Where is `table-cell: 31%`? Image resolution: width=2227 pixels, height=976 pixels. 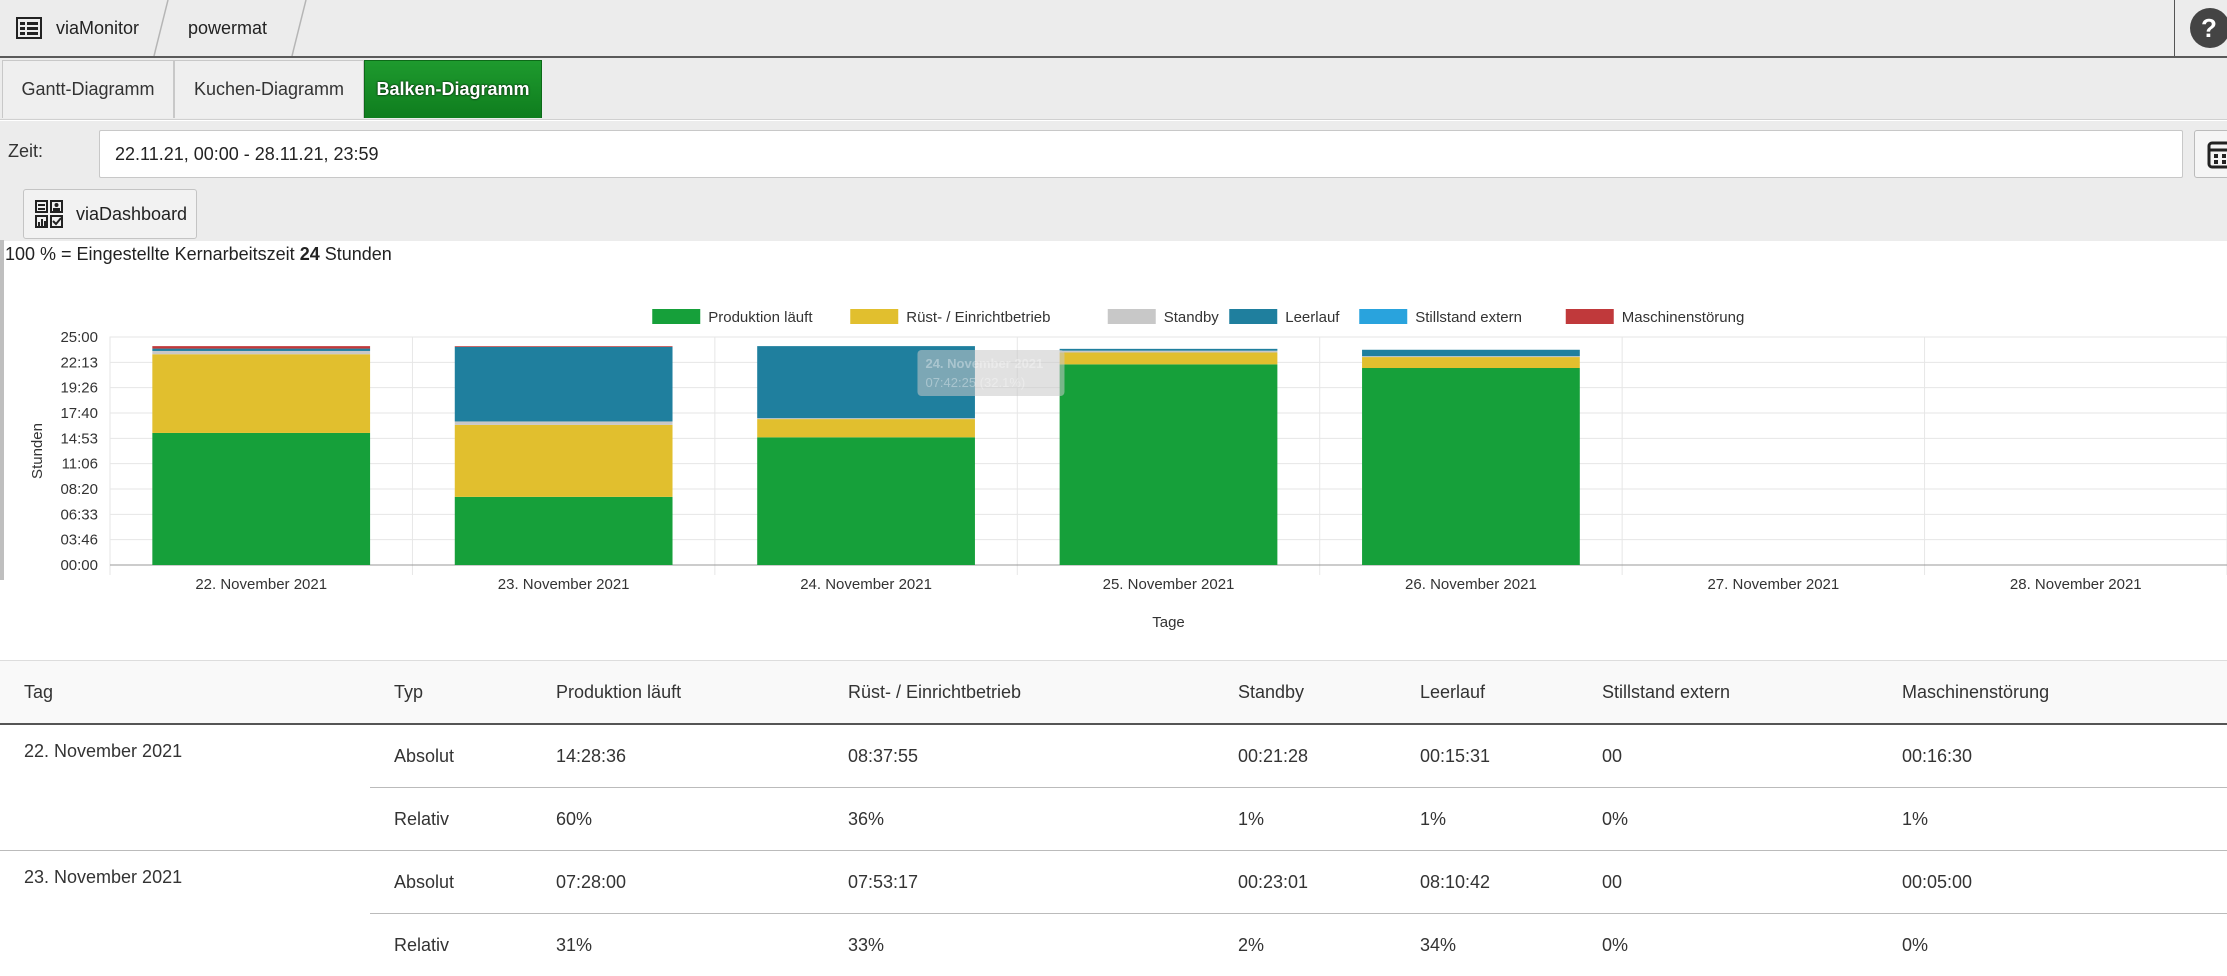
table-cell: 31% is located at coordinates (678, 945).